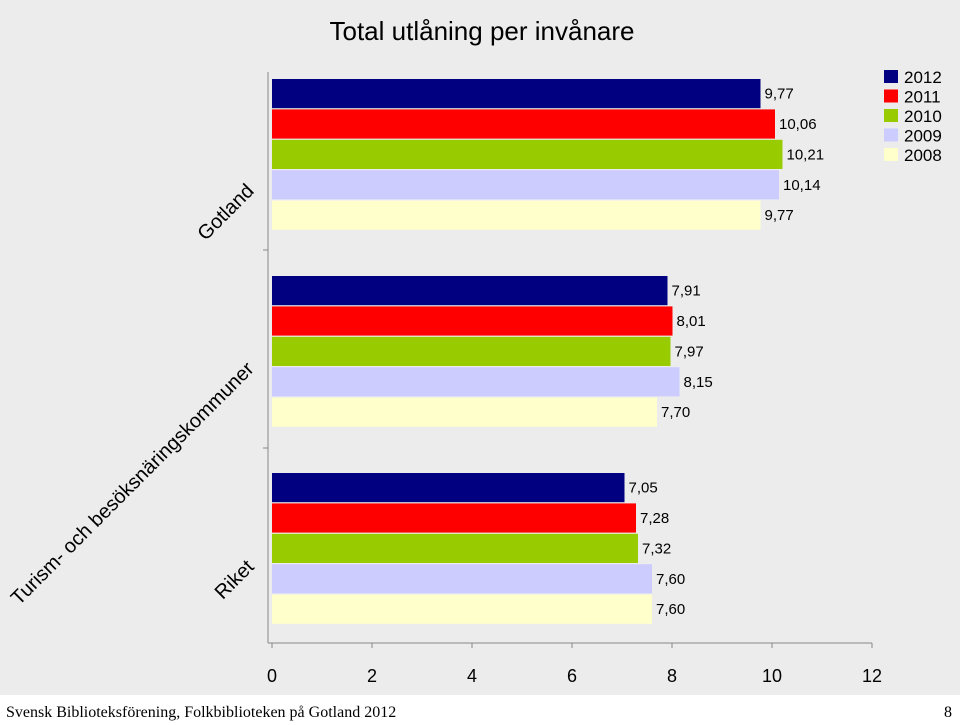 This screenshot has height=725, width=960. What do you see at coordinates (643, 488) in the screenshot?
I see `data-label: 7,05` at bounding box center [643, 488].